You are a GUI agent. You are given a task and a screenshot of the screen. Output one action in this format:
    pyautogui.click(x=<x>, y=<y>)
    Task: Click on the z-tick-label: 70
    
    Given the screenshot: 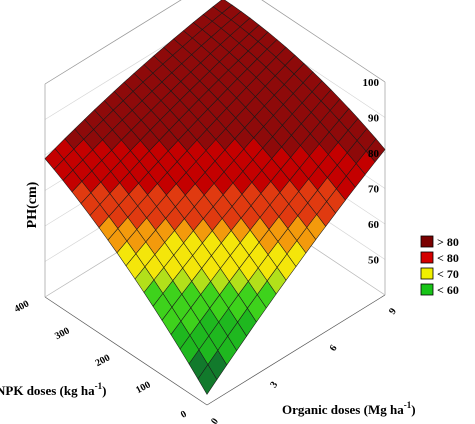 What is the action you would take?
    pyautogui.click(x=374, y=190)
    